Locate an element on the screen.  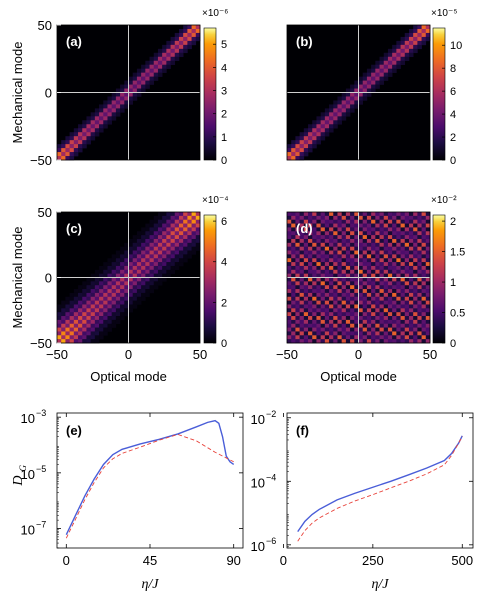
x-tick-label: −50 is located at coordinates (57, 354).